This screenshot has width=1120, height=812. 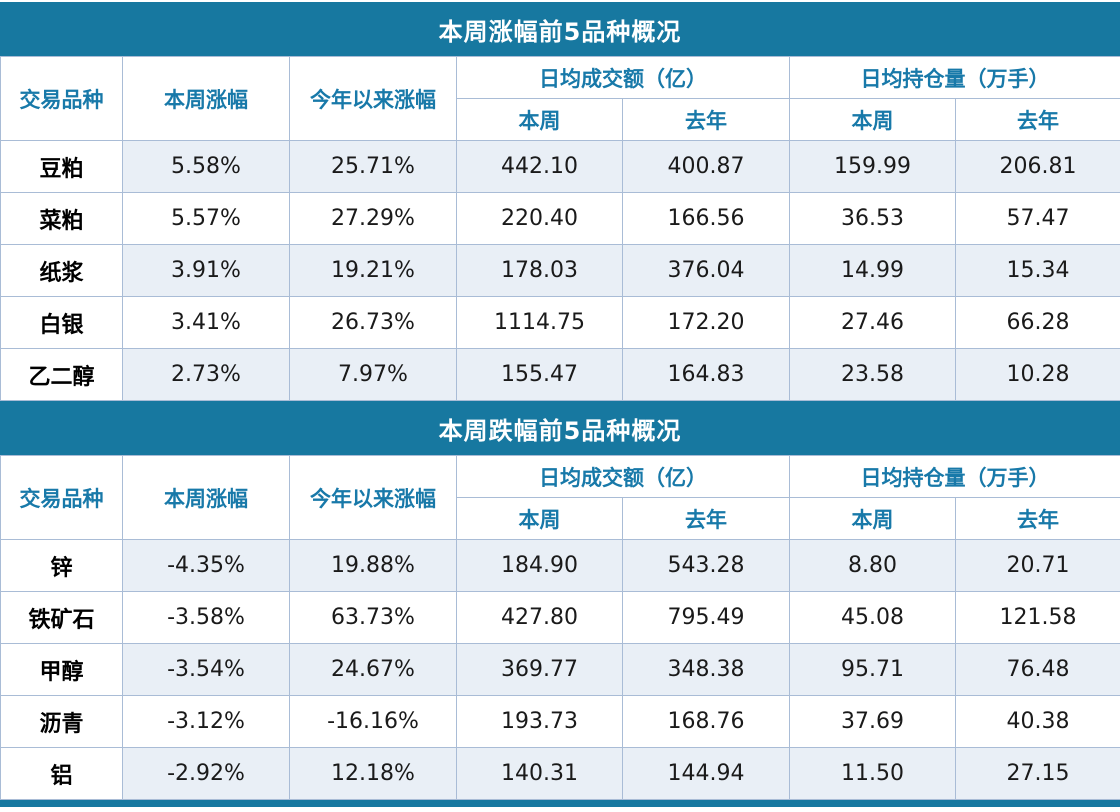 I want to click on cell-turnover-year: 543.28, so click(x=706, y=565).